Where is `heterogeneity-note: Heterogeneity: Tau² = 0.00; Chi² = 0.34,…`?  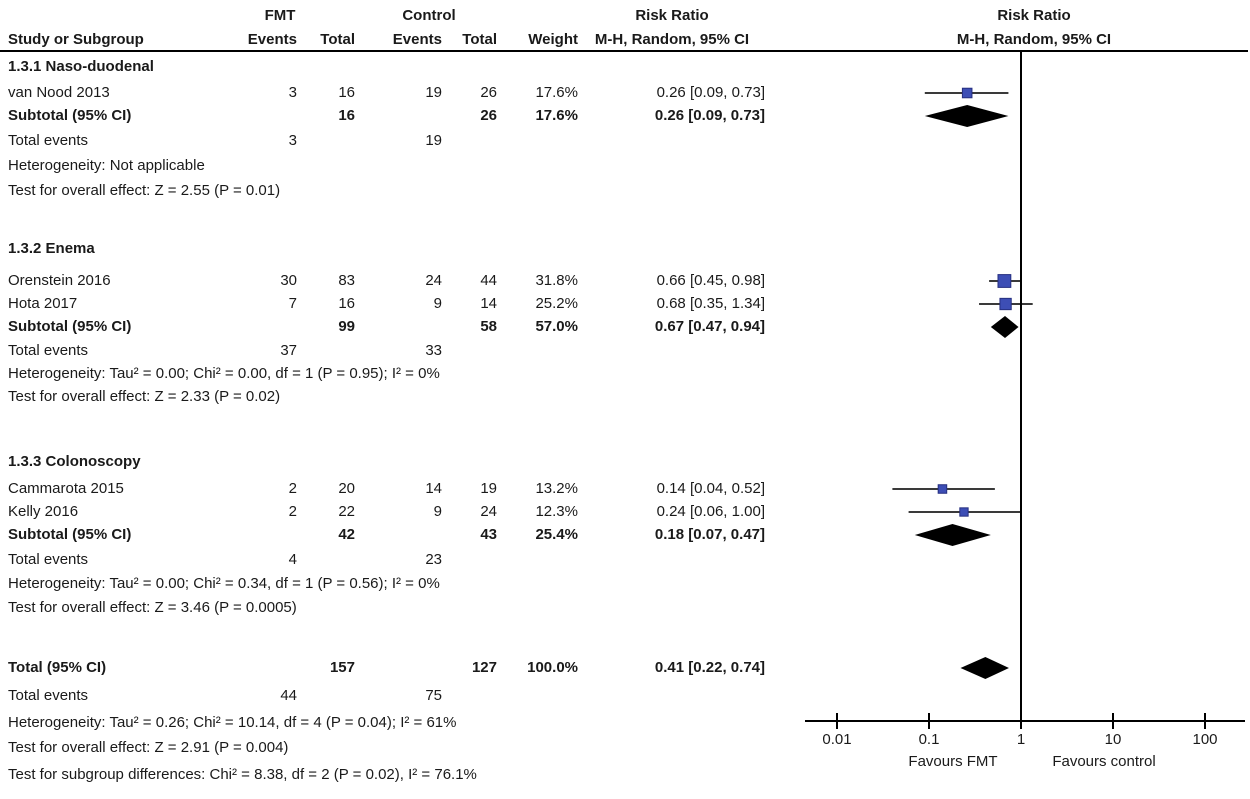
heterogeneity-note: Heterogeneity: Tau² = 0.00; Chi² = 0.34,… is located at coordinates (224, 583).